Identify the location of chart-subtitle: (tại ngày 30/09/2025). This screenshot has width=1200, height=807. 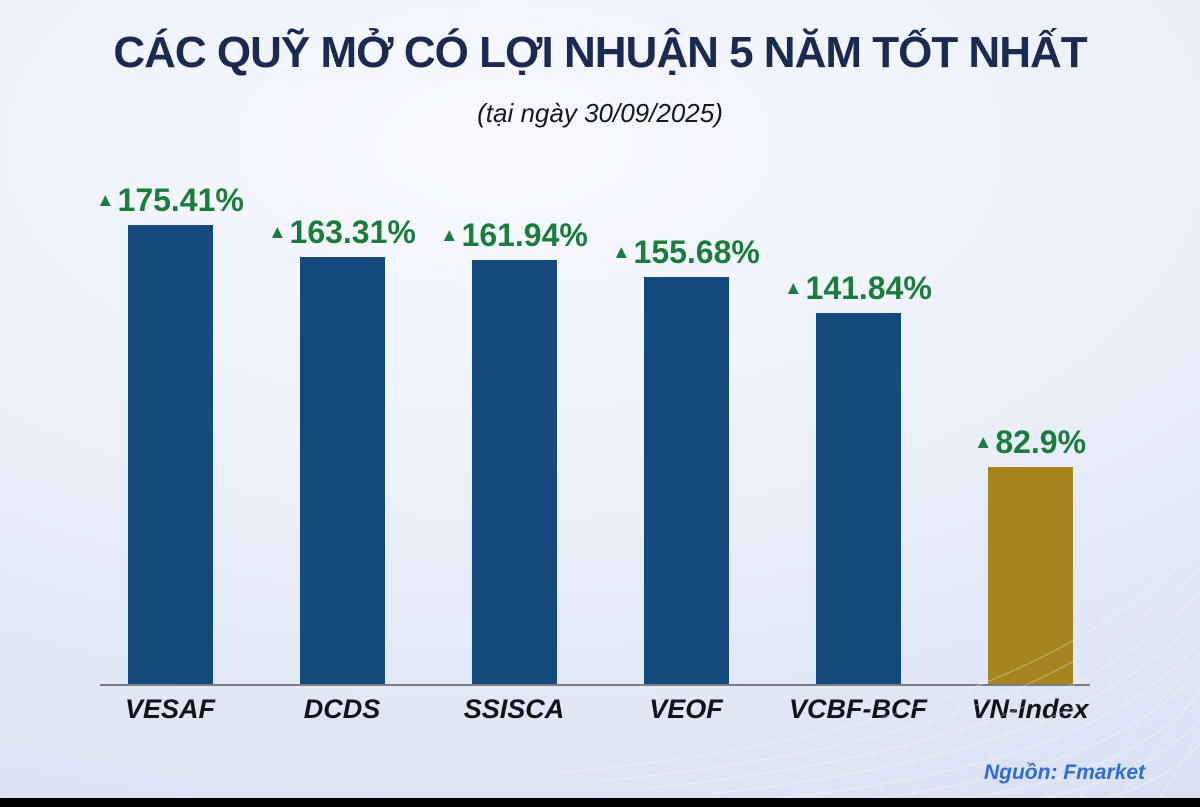
(600, 113).